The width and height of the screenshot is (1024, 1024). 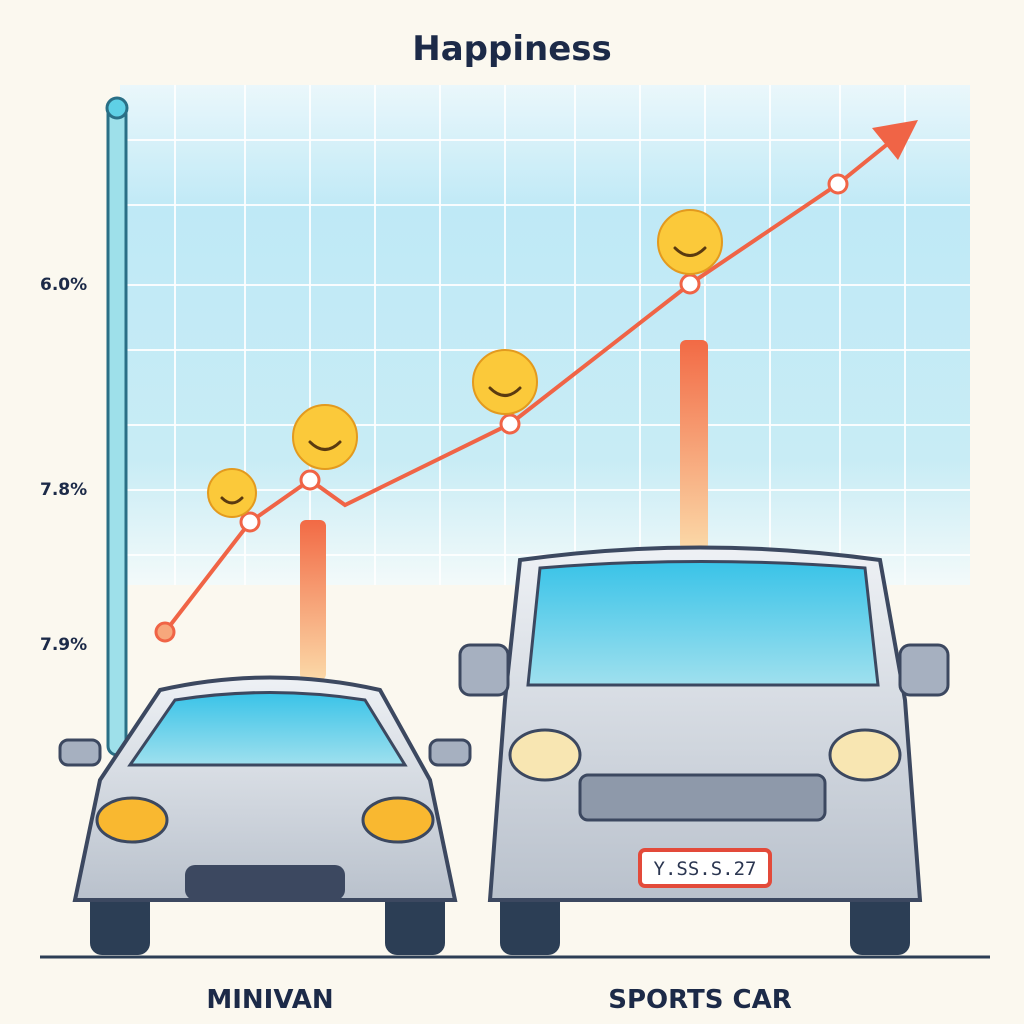 I want to click on category-label: SPORTS CAR, so click(x=699, y=1000).